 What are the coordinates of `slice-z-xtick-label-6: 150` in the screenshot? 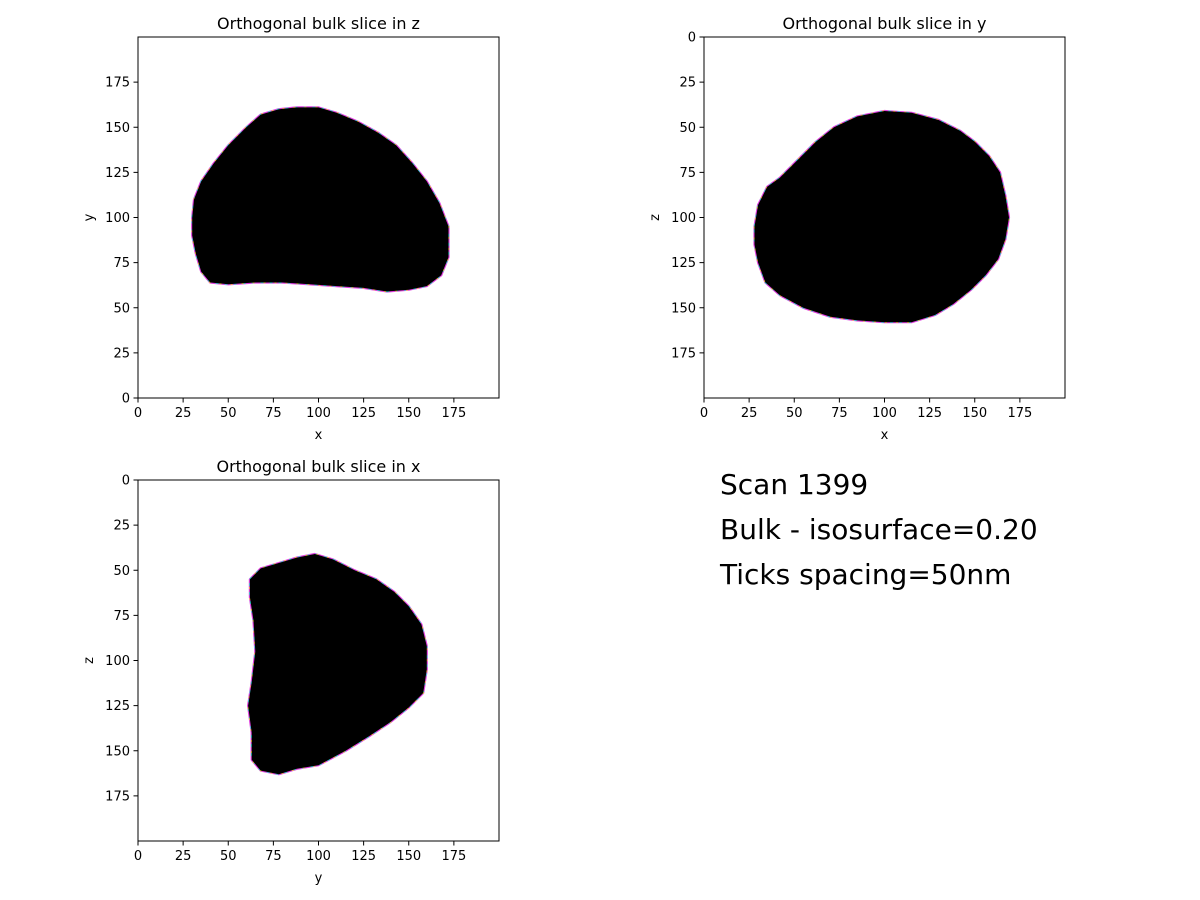 It's located at (408, 413).